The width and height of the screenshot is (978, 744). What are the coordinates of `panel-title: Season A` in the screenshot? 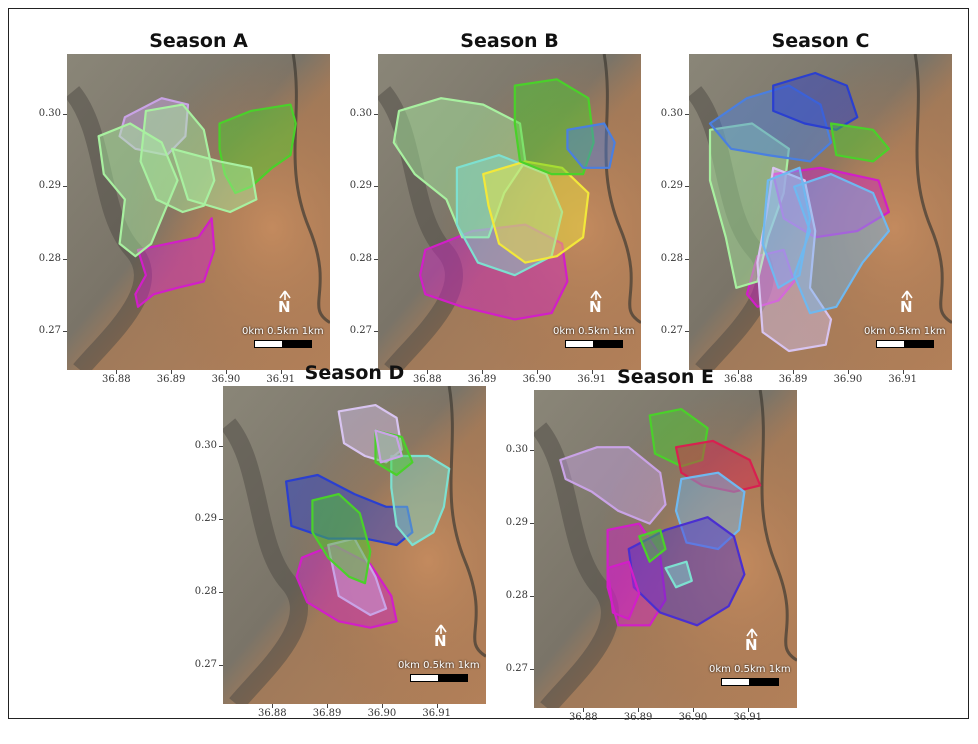 It's located at (198, 41).